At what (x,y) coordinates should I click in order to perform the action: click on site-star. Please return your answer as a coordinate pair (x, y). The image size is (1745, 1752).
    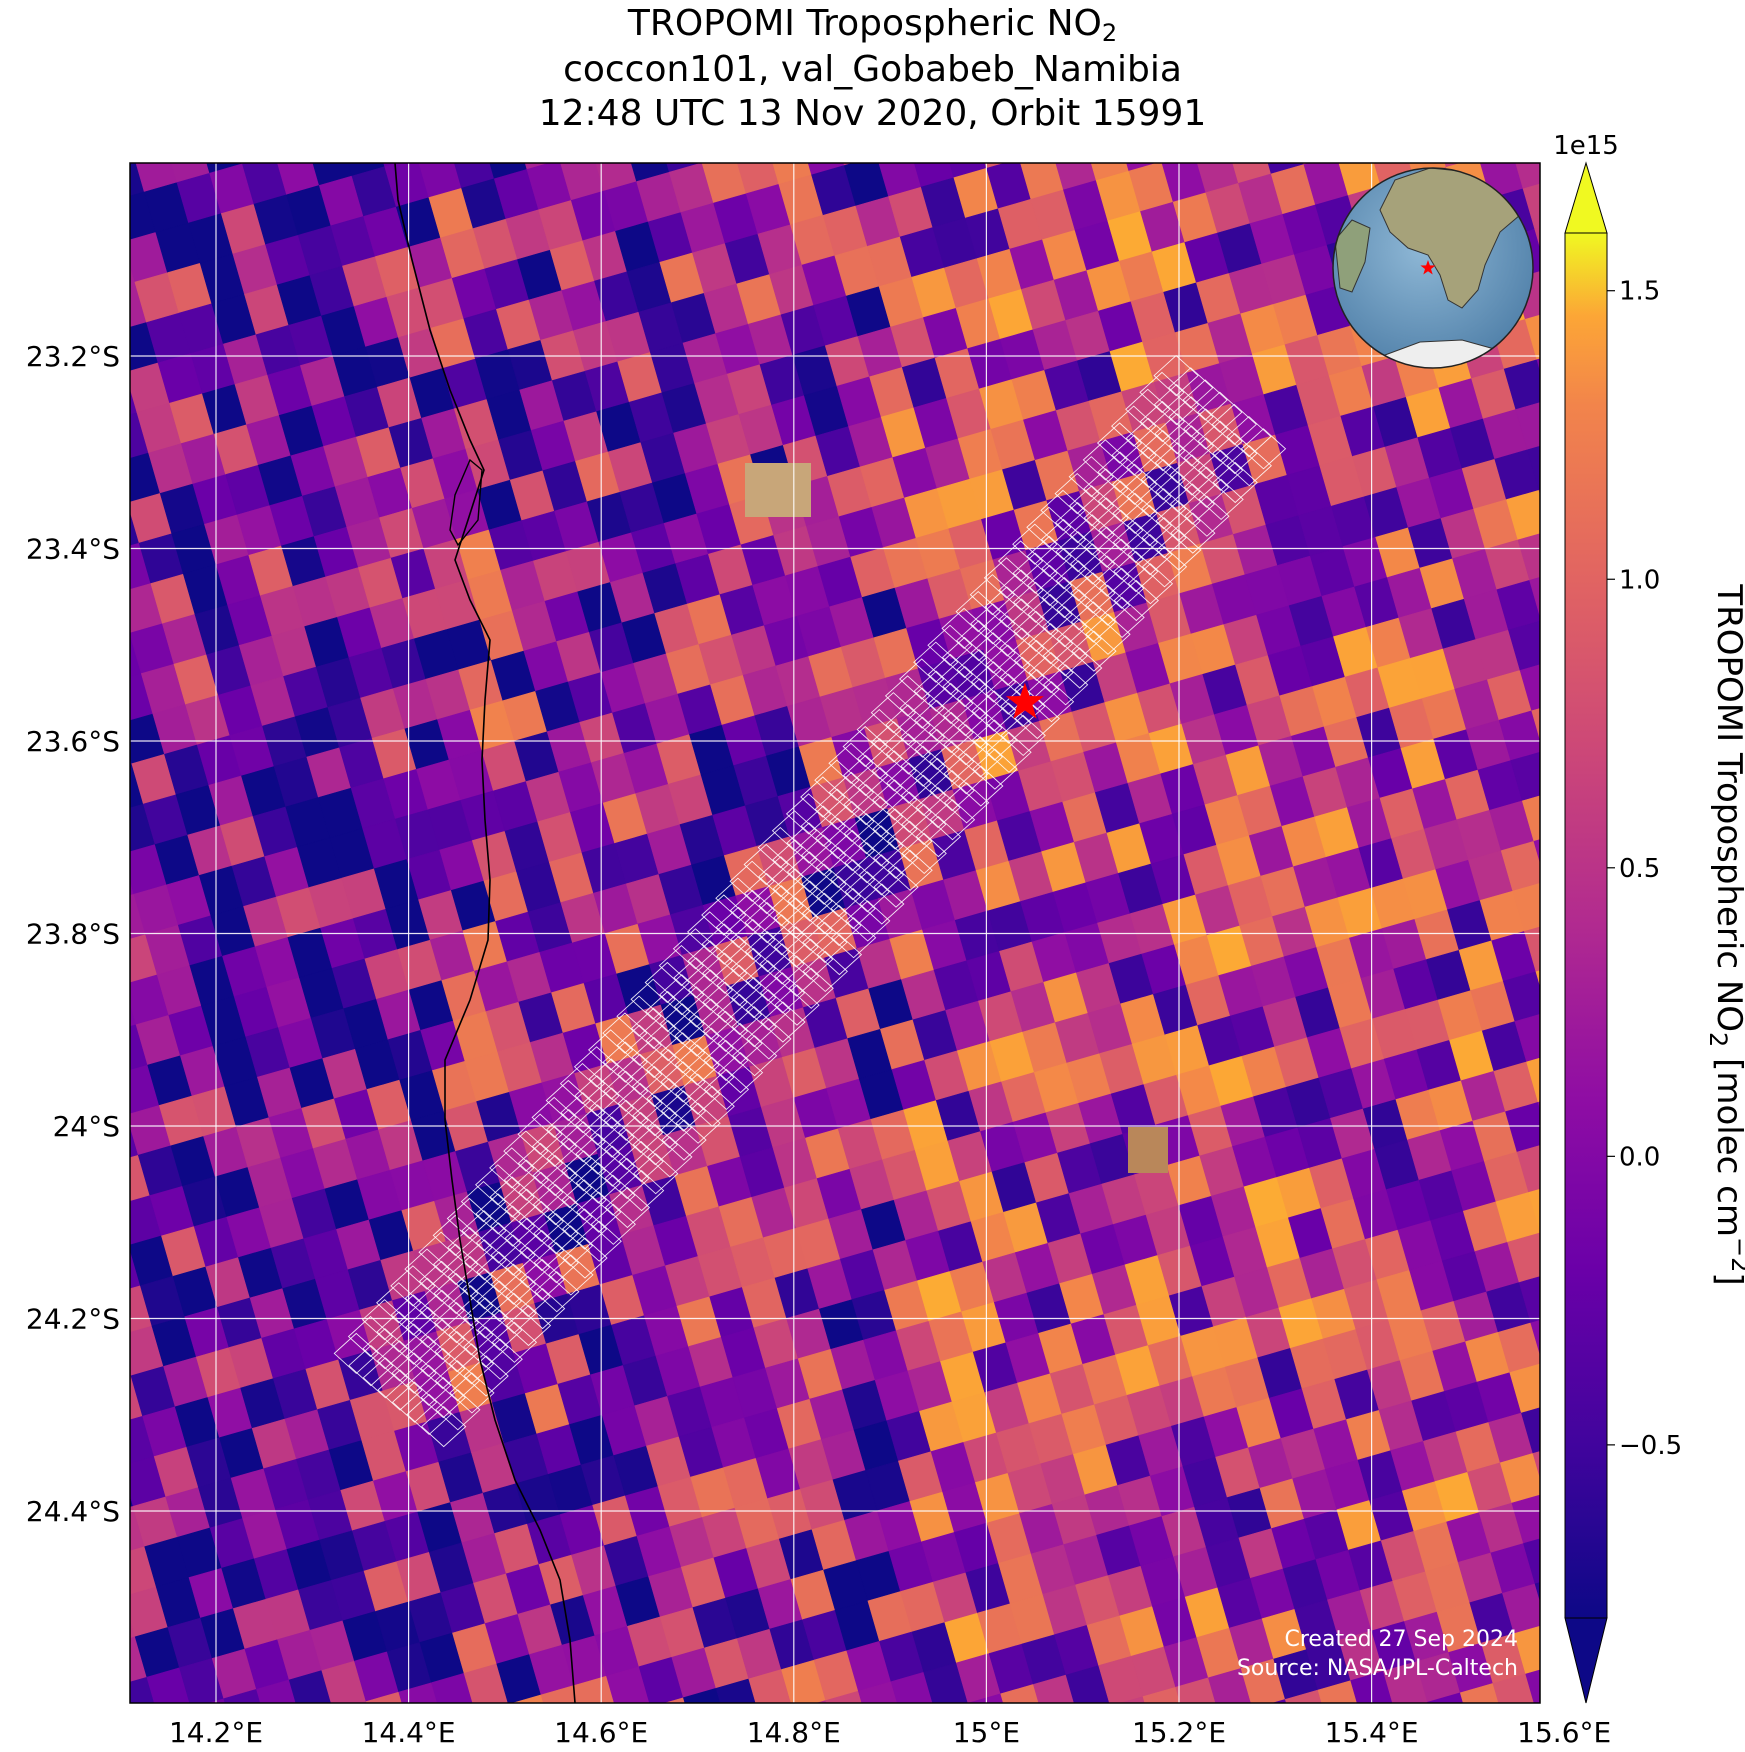
    Looking at the image, I should click on (1024, 700).